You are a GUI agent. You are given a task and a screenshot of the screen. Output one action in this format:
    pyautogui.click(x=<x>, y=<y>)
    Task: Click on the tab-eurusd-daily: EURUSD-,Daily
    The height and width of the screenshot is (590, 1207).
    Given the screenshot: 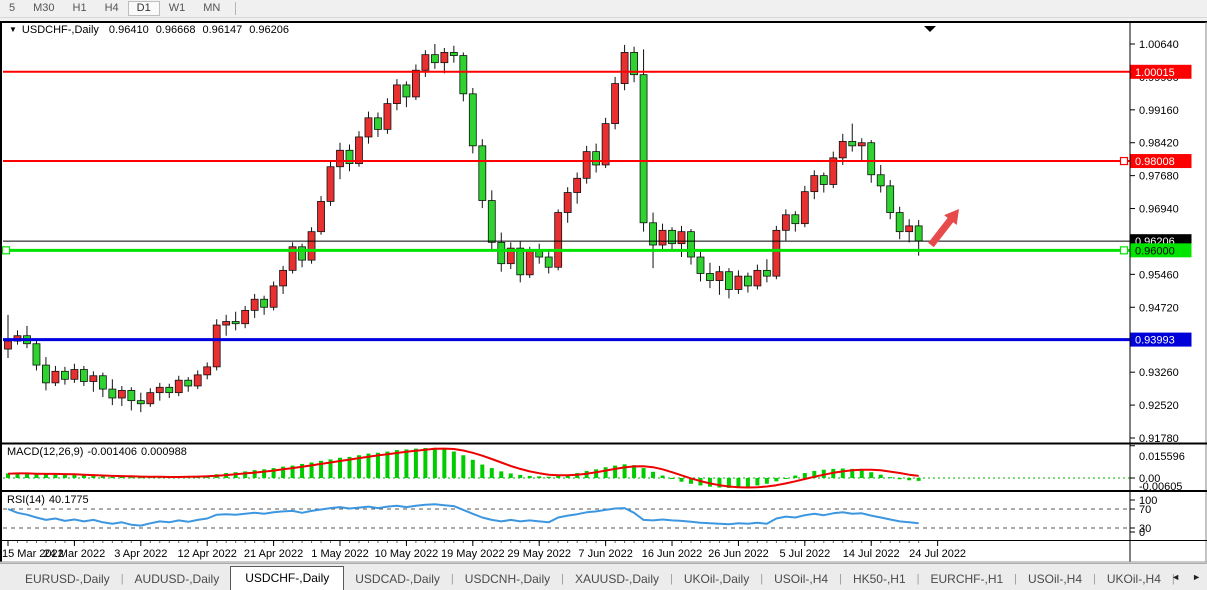 What is the action you would take?
    pyautogui.click(x=67, y=579)
    